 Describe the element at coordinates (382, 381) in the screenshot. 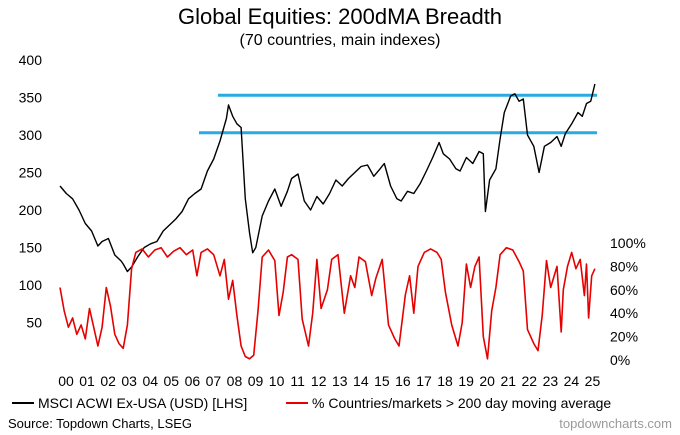

I see `x-tick-label: 15` at that location.